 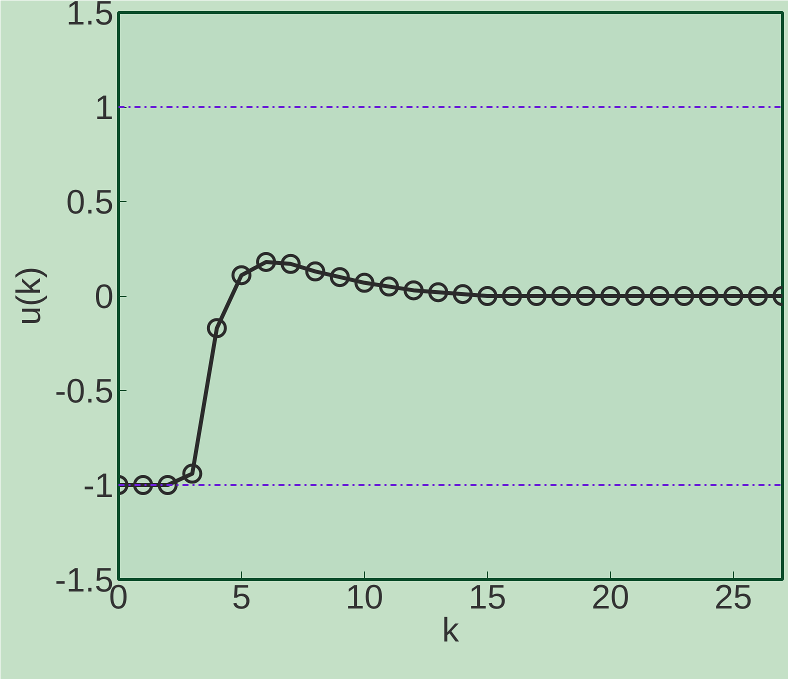 I want to click on y-tick-label: -1, so click(x=98, y=486).